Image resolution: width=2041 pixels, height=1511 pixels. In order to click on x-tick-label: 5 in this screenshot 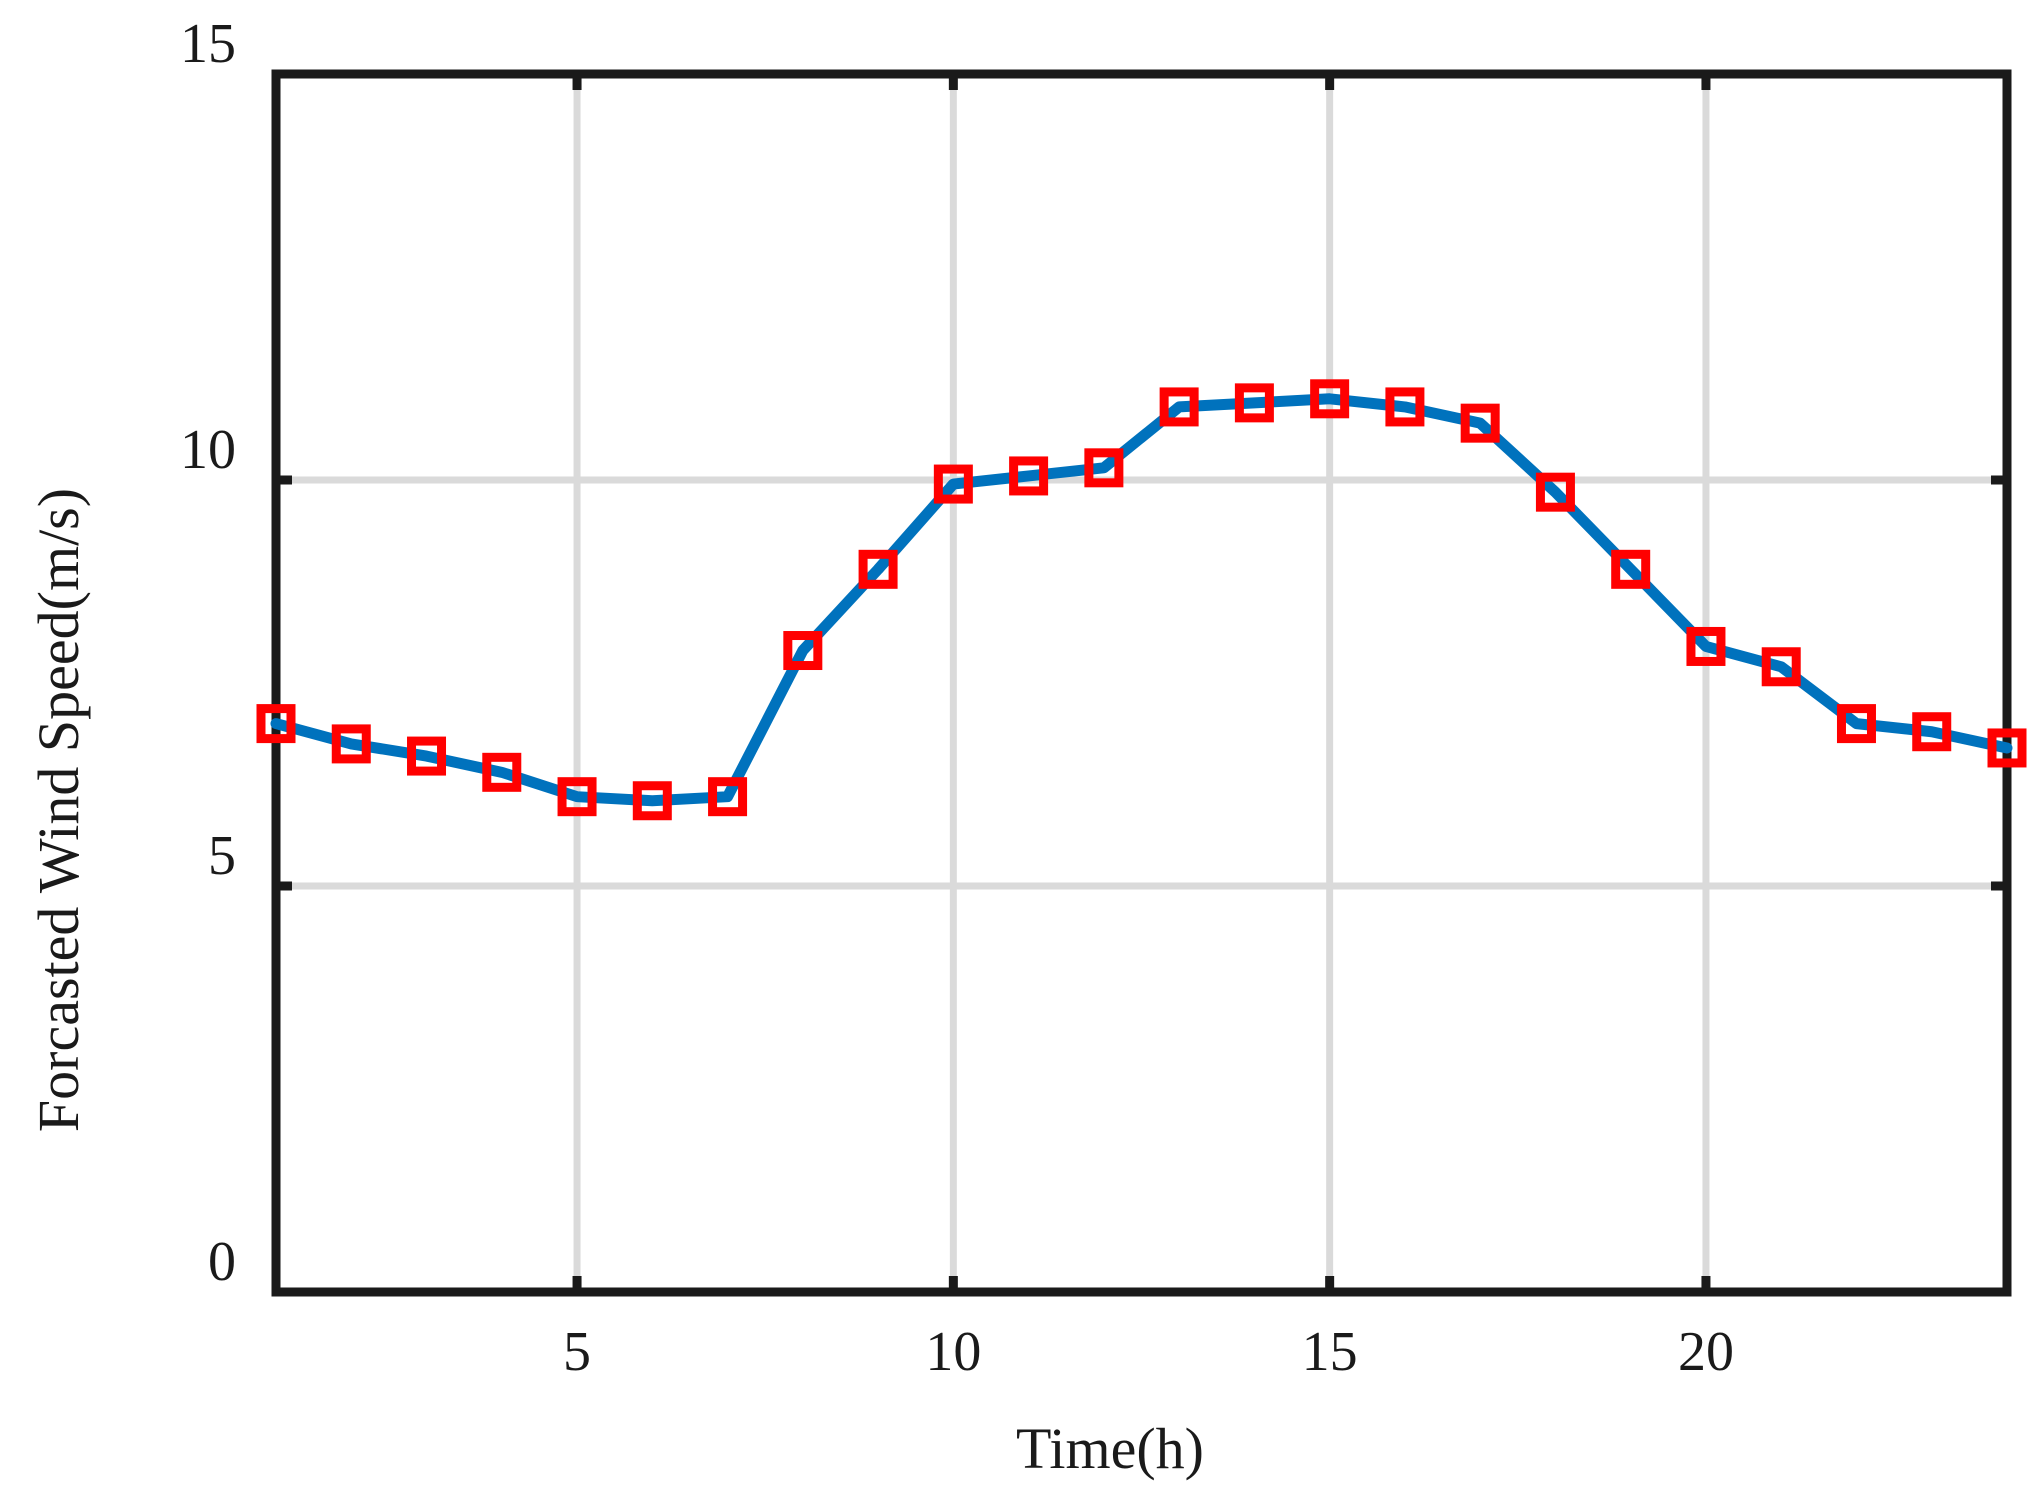, I will do `click(577, 1352)`.